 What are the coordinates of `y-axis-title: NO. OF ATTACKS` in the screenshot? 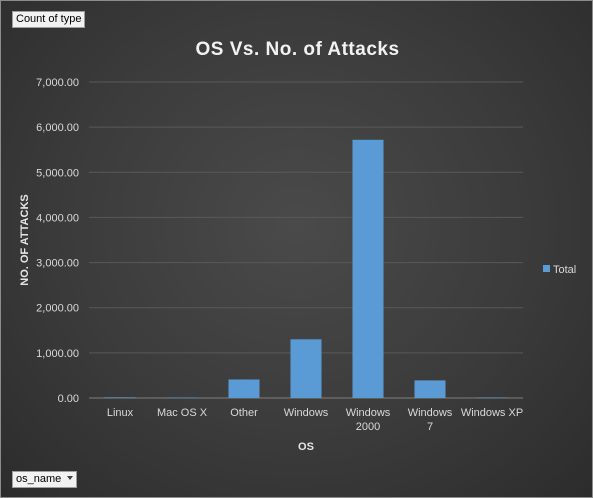 It's located at (25, 239).